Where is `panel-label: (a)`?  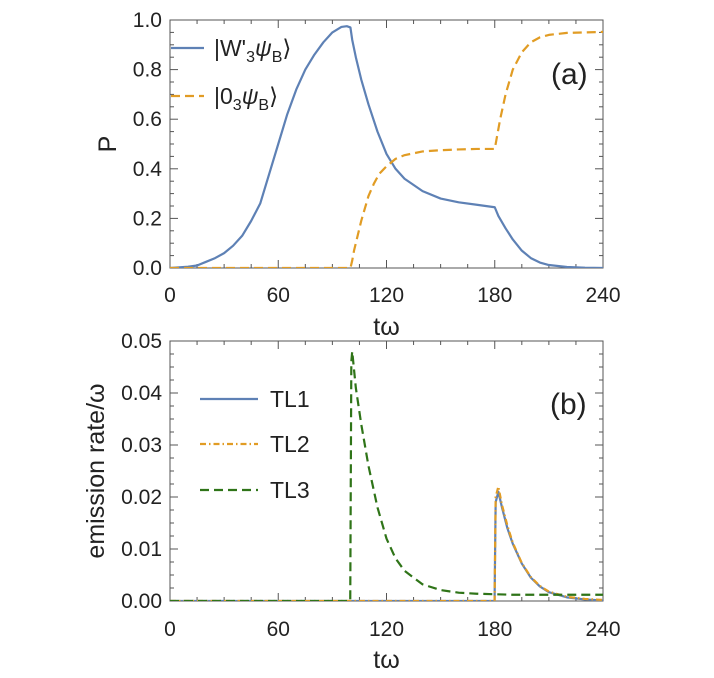
panel-label: (a) is located at coordinates (569, 74).